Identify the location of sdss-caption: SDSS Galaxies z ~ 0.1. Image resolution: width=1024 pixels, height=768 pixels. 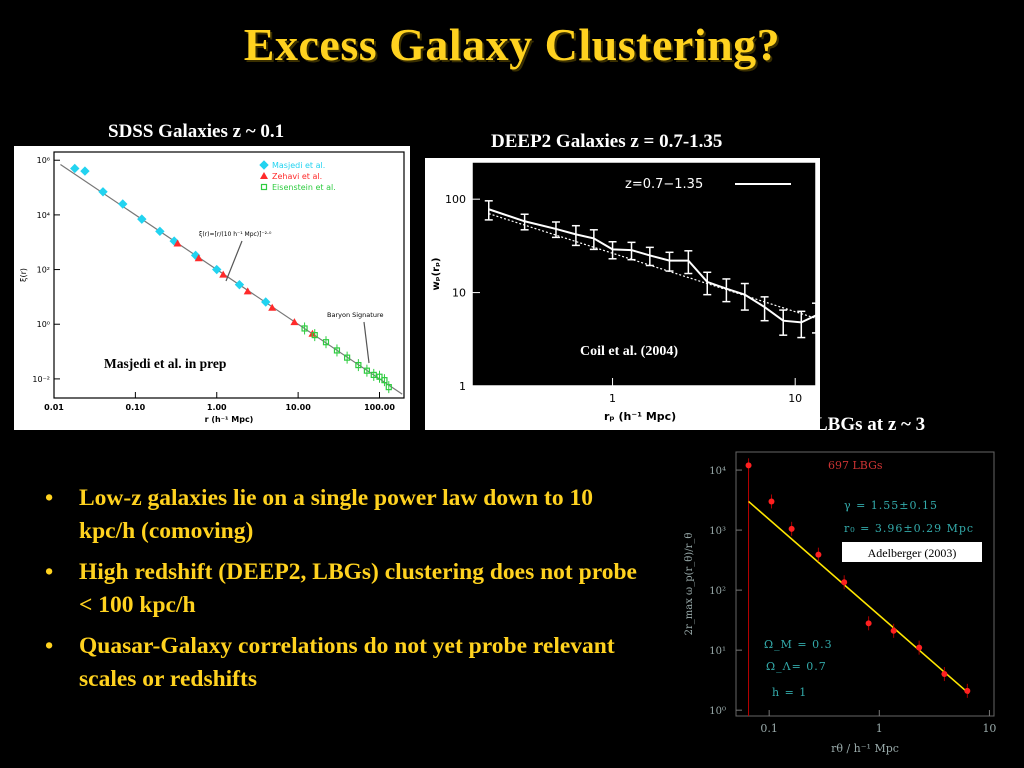
(196, 131).